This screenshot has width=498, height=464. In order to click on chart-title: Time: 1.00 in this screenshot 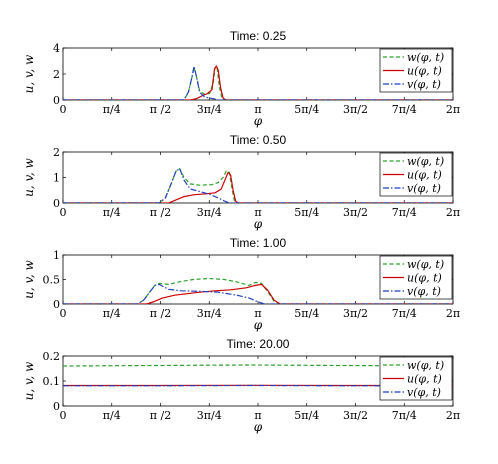, I will do `click(258, 243)`.